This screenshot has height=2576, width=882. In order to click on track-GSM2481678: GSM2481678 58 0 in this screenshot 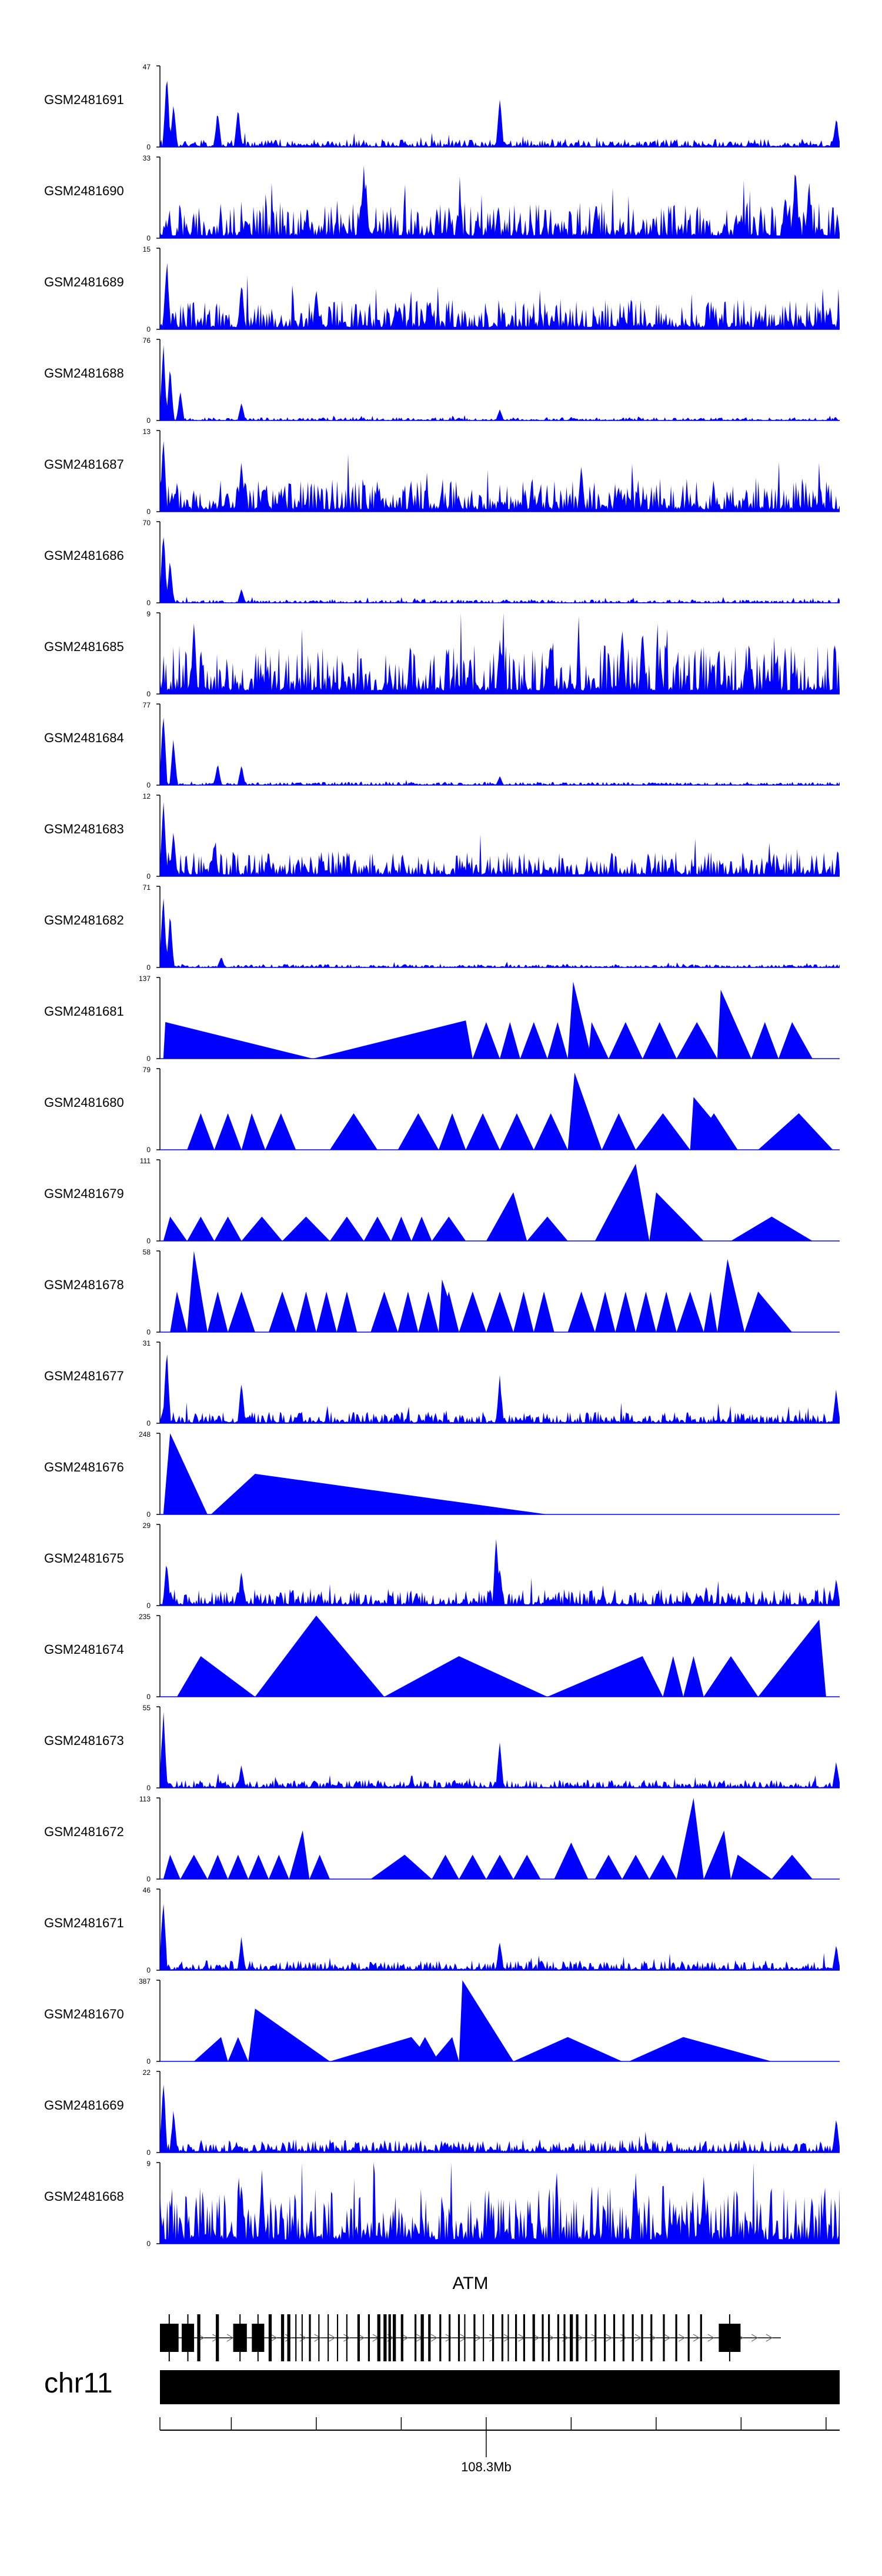, I will do `click(442, 1292)`.